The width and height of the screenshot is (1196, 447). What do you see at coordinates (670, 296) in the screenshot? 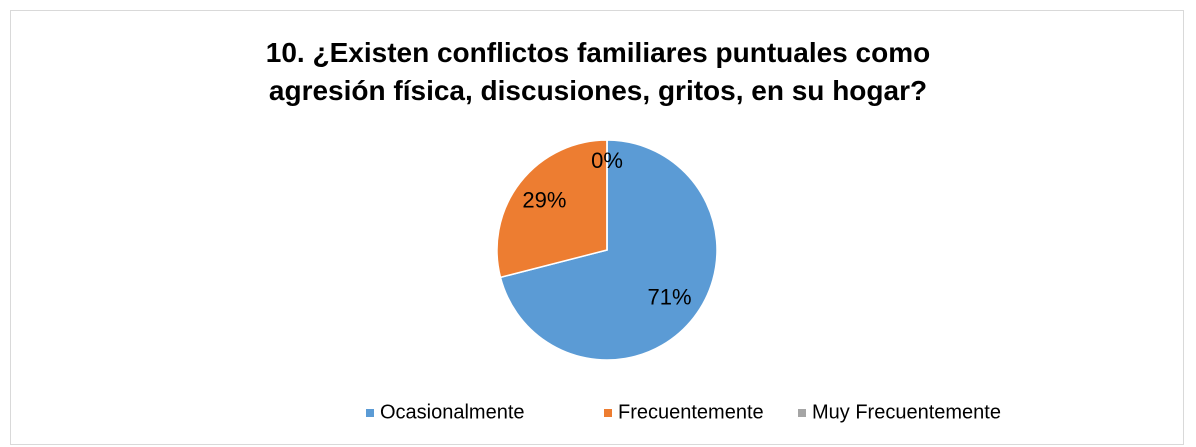
I see `data-label: 71%` at bounding box center [670, 296].